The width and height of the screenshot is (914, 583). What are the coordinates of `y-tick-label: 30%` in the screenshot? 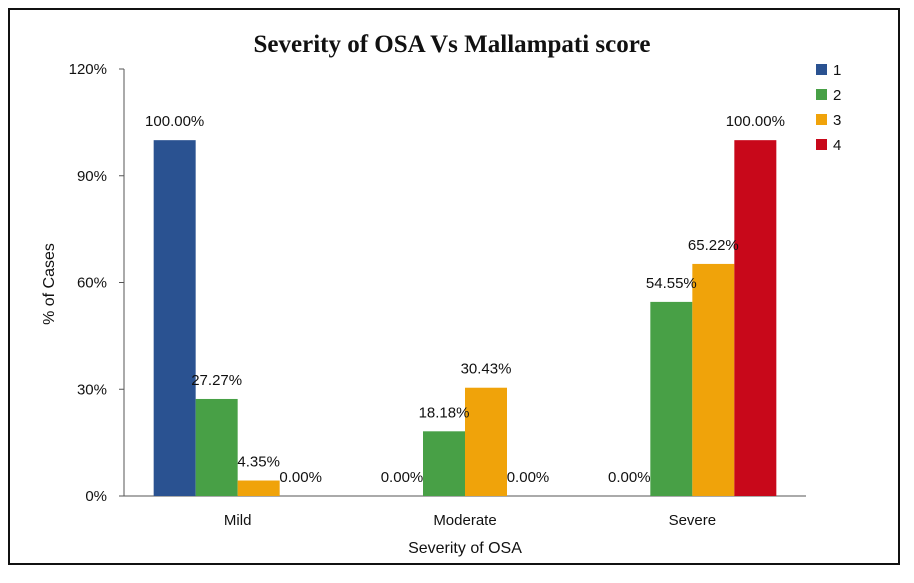 It's located at (92, 389).